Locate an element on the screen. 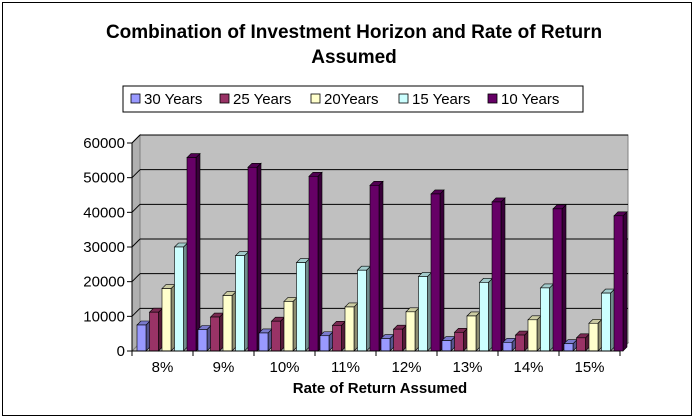 The image size is (696, 420). x-tick-label: 9% is located at coordinates (224, 367).